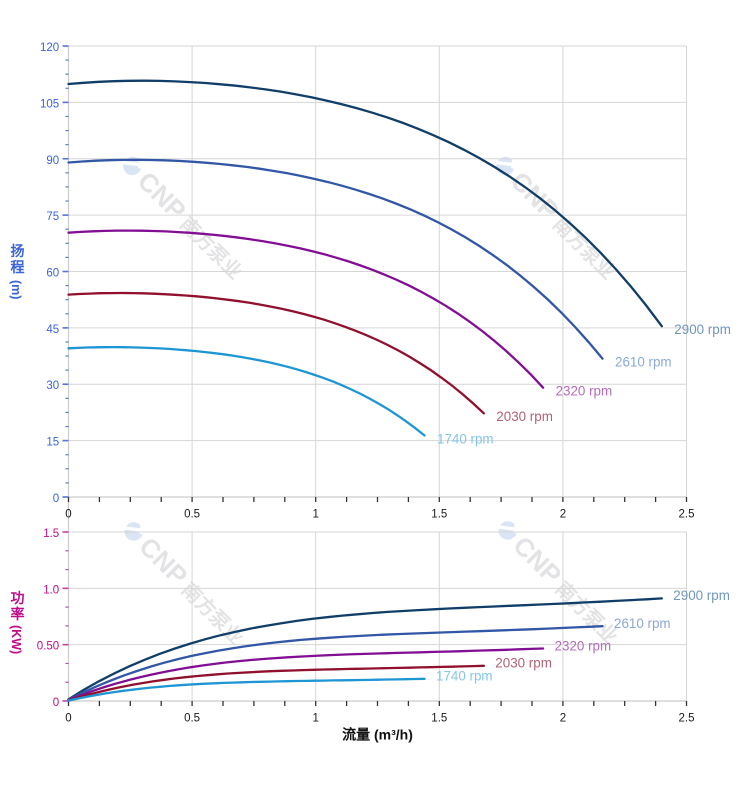 This screenshot has height=802, width=752. Describe the element at coordinates (52, 274) in the screenshot. I see `svg-text: 60` at that location.